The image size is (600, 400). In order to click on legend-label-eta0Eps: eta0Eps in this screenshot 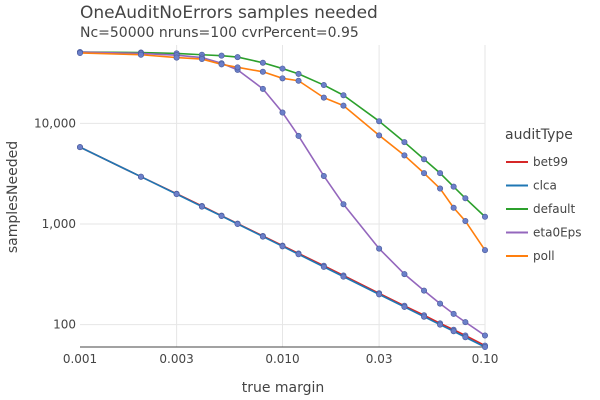, I will do `click(557, 233)`.